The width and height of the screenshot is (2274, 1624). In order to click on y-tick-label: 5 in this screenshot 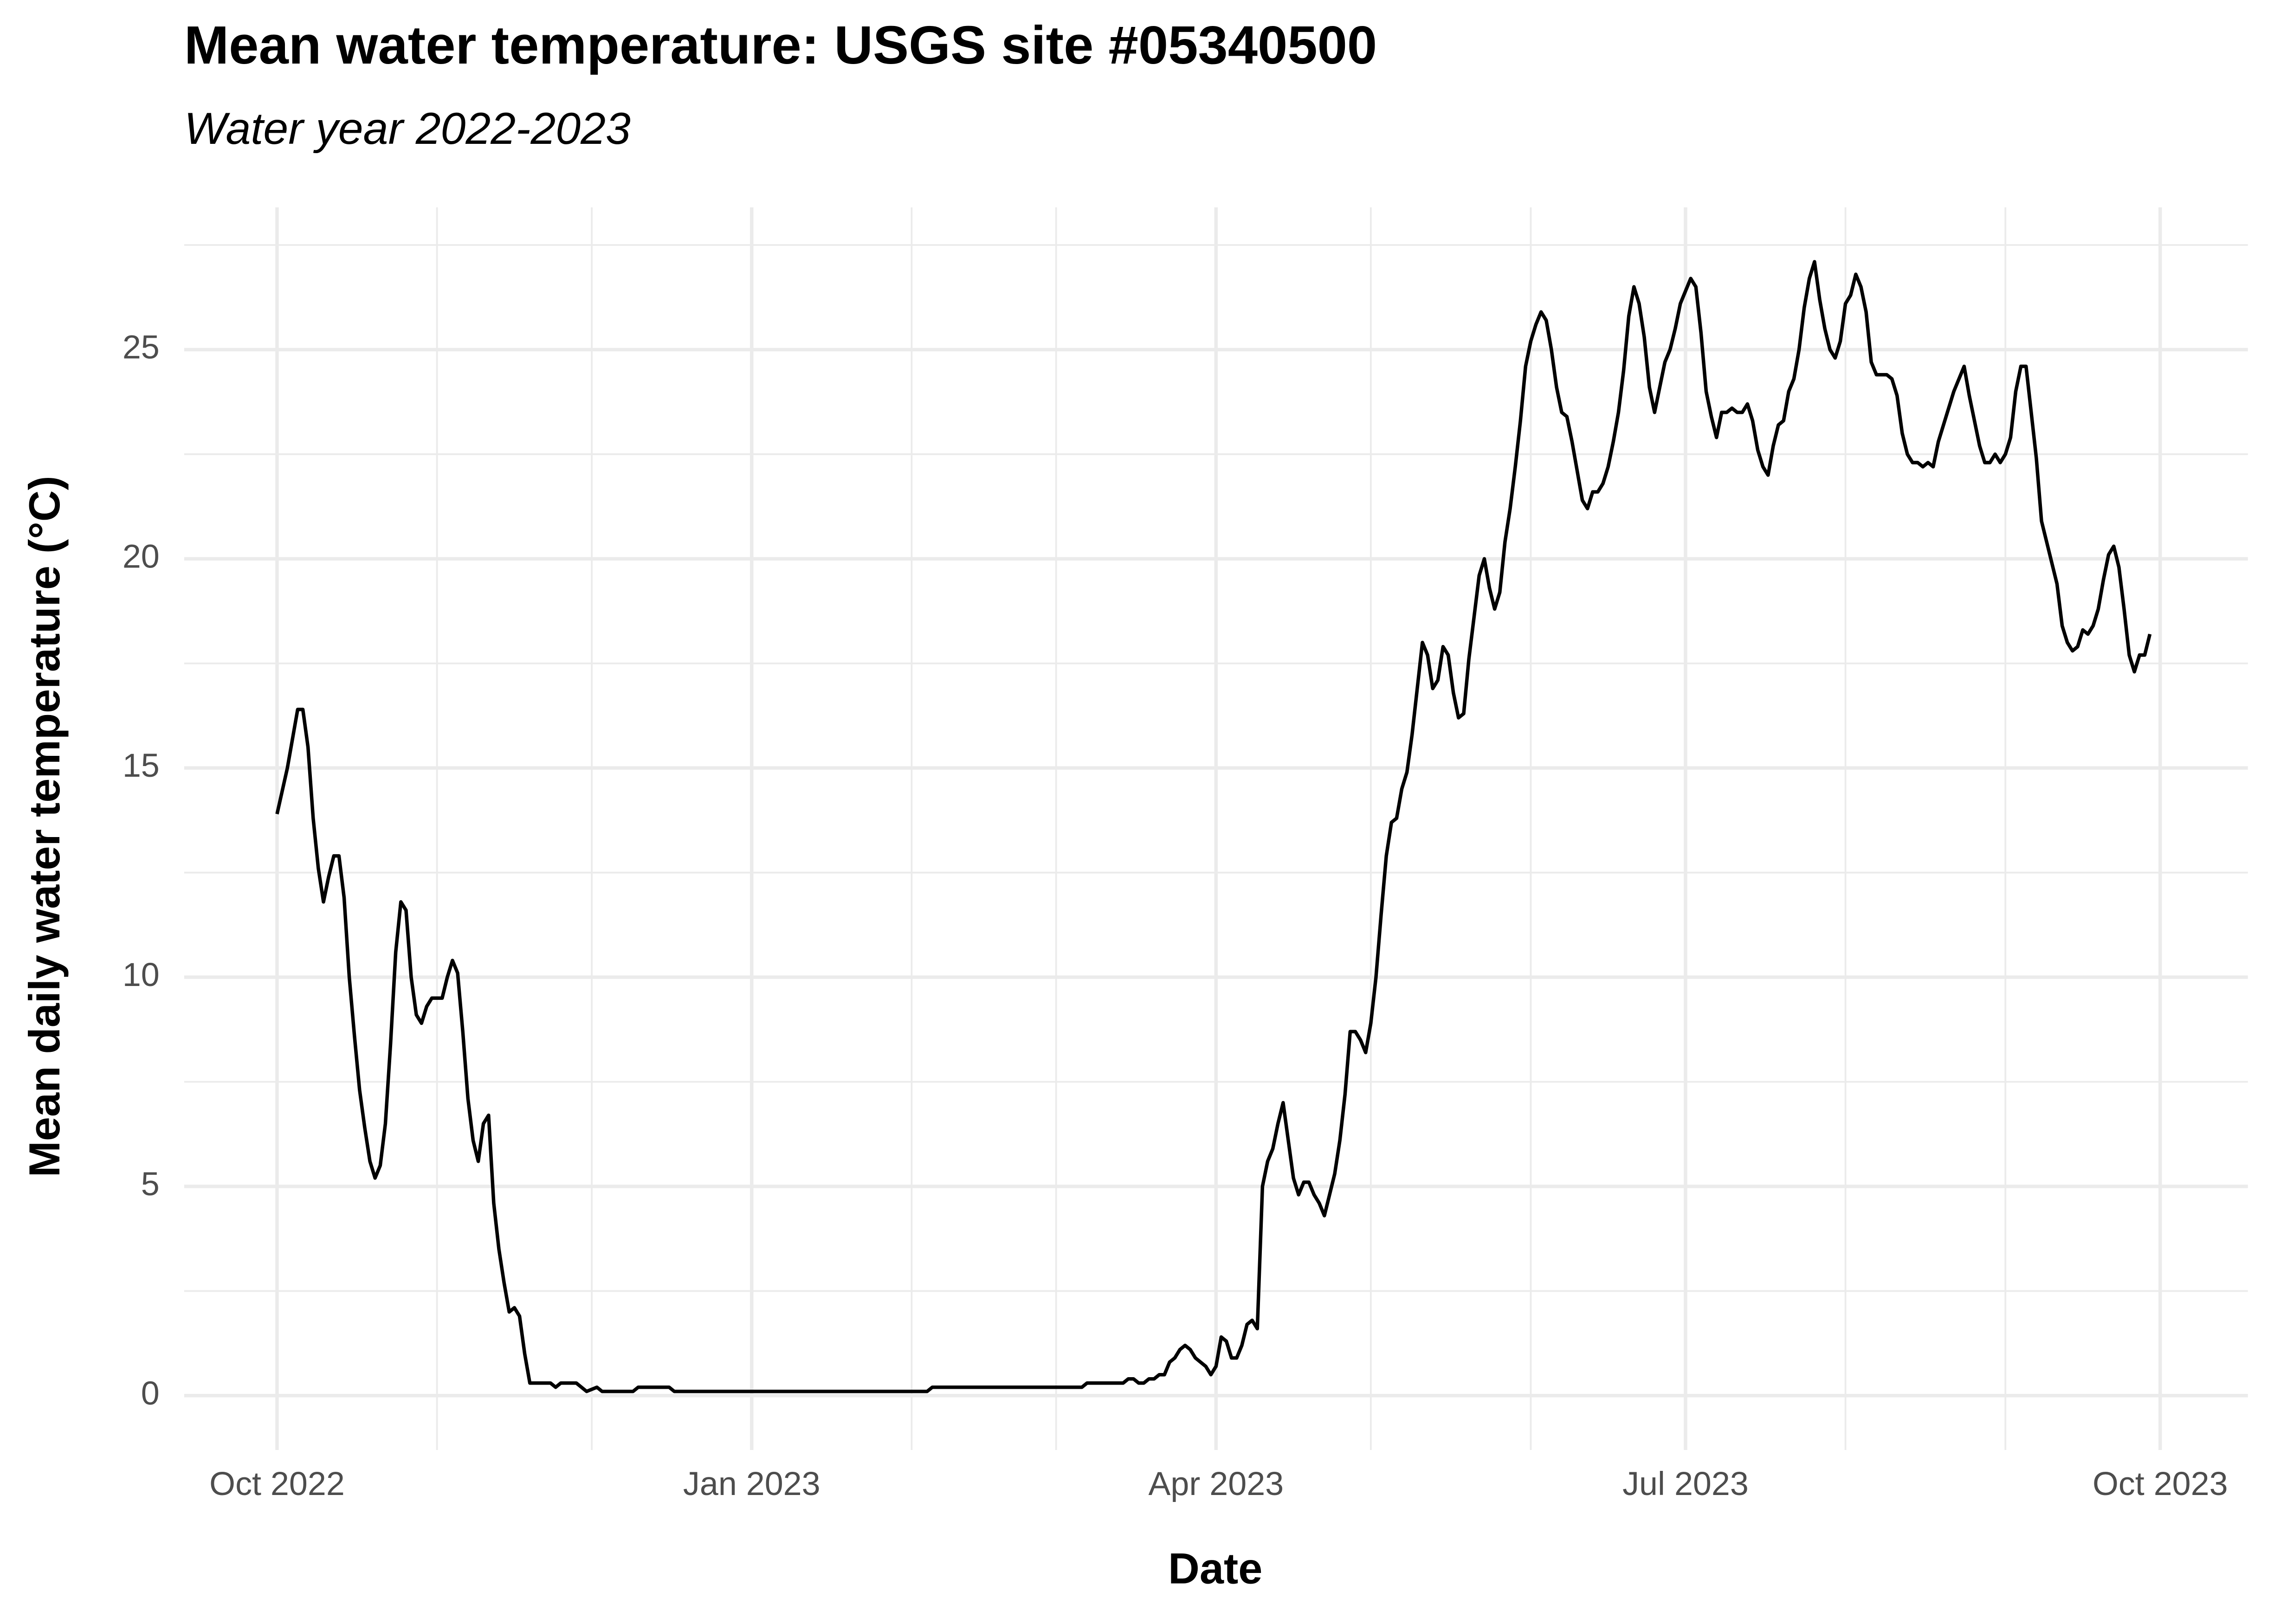, I will do `click(150, 1185)`.